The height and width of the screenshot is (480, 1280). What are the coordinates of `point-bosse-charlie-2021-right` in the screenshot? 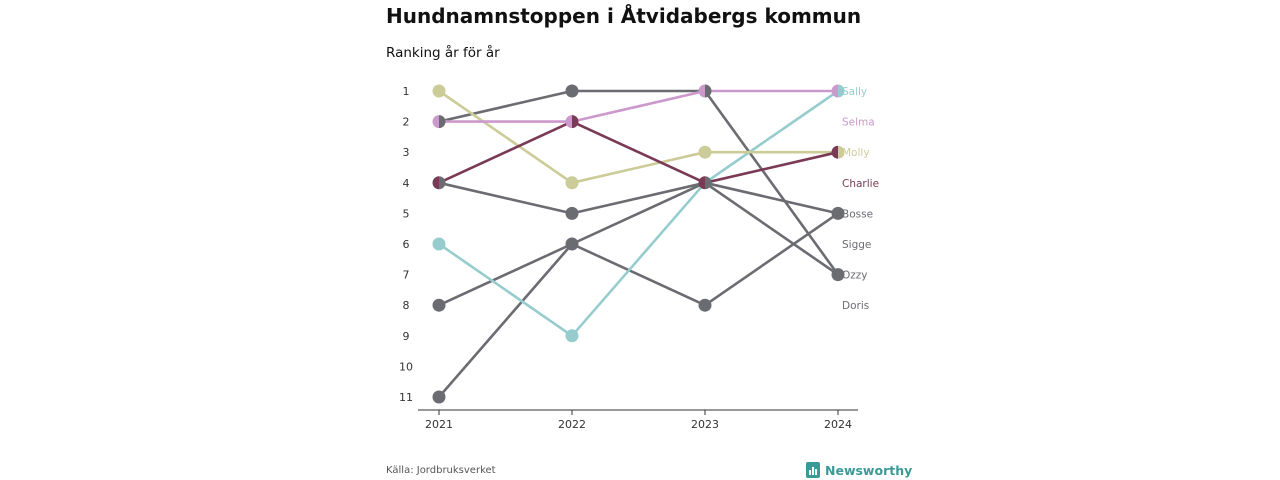 It's located at (442, 183).